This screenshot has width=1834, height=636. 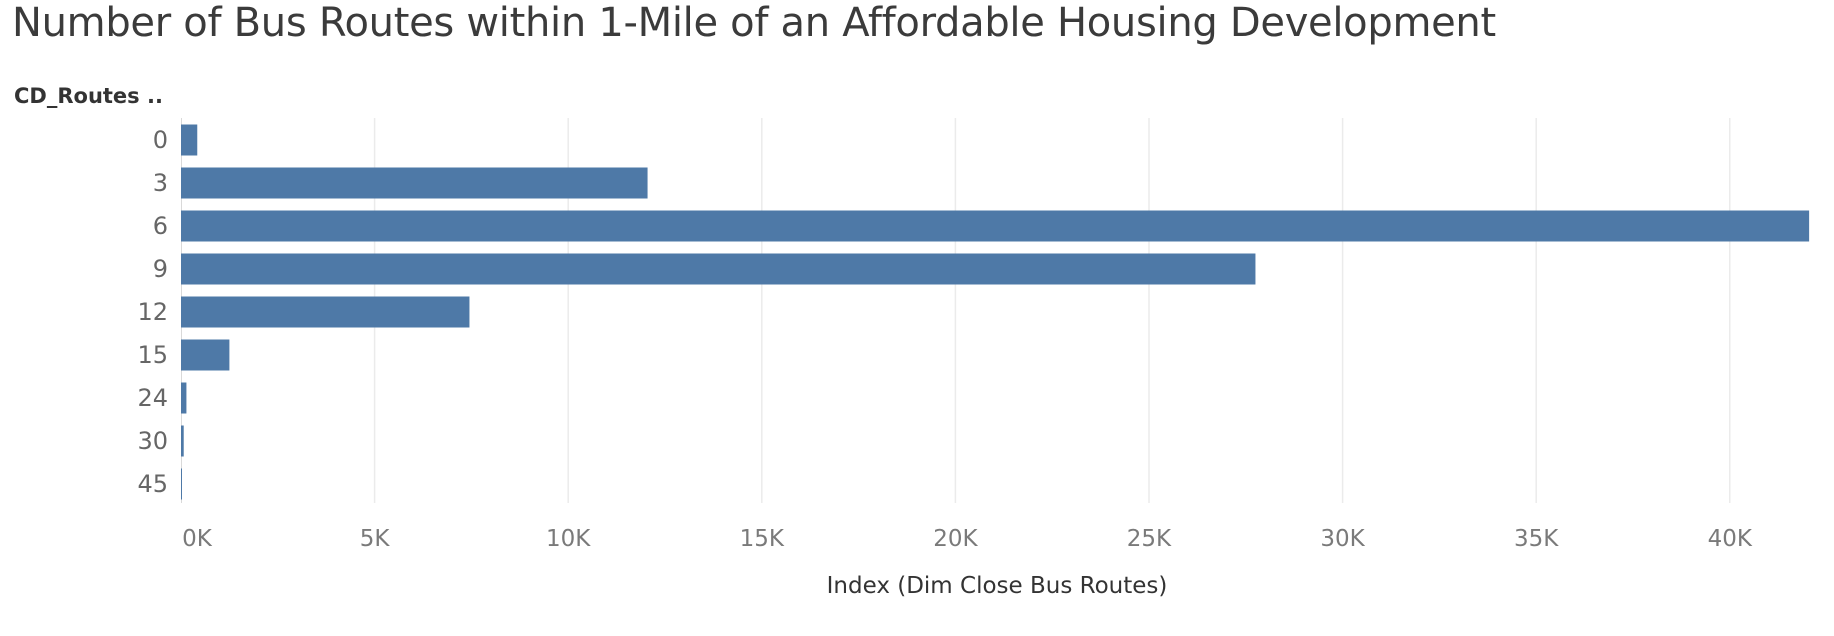 What do you see at coordinates (997, 586) in the screenshot?
I see `x-axis-label: Index (Dim Close Bus Routes)` at bounding box center [997, 586].